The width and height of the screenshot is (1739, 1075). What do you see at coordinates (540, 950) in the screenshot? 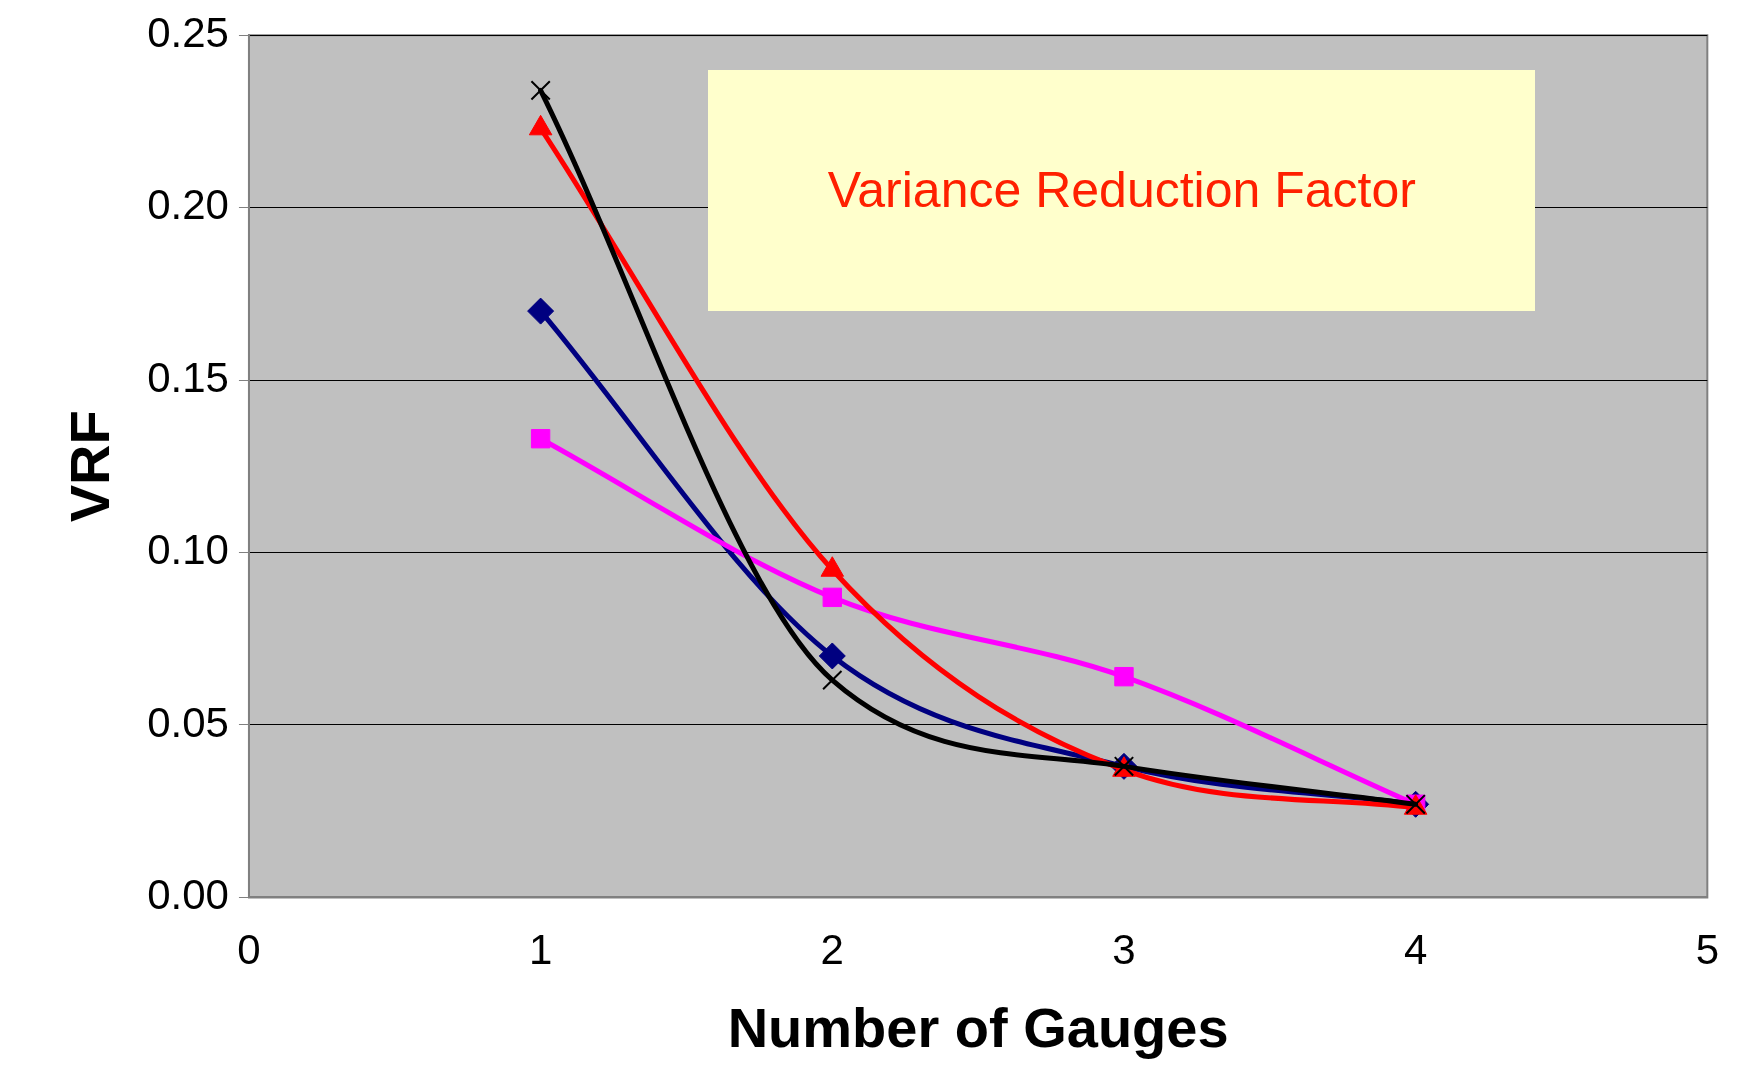
I see `x-tick-label: 1` at bounding box center [540, 950].